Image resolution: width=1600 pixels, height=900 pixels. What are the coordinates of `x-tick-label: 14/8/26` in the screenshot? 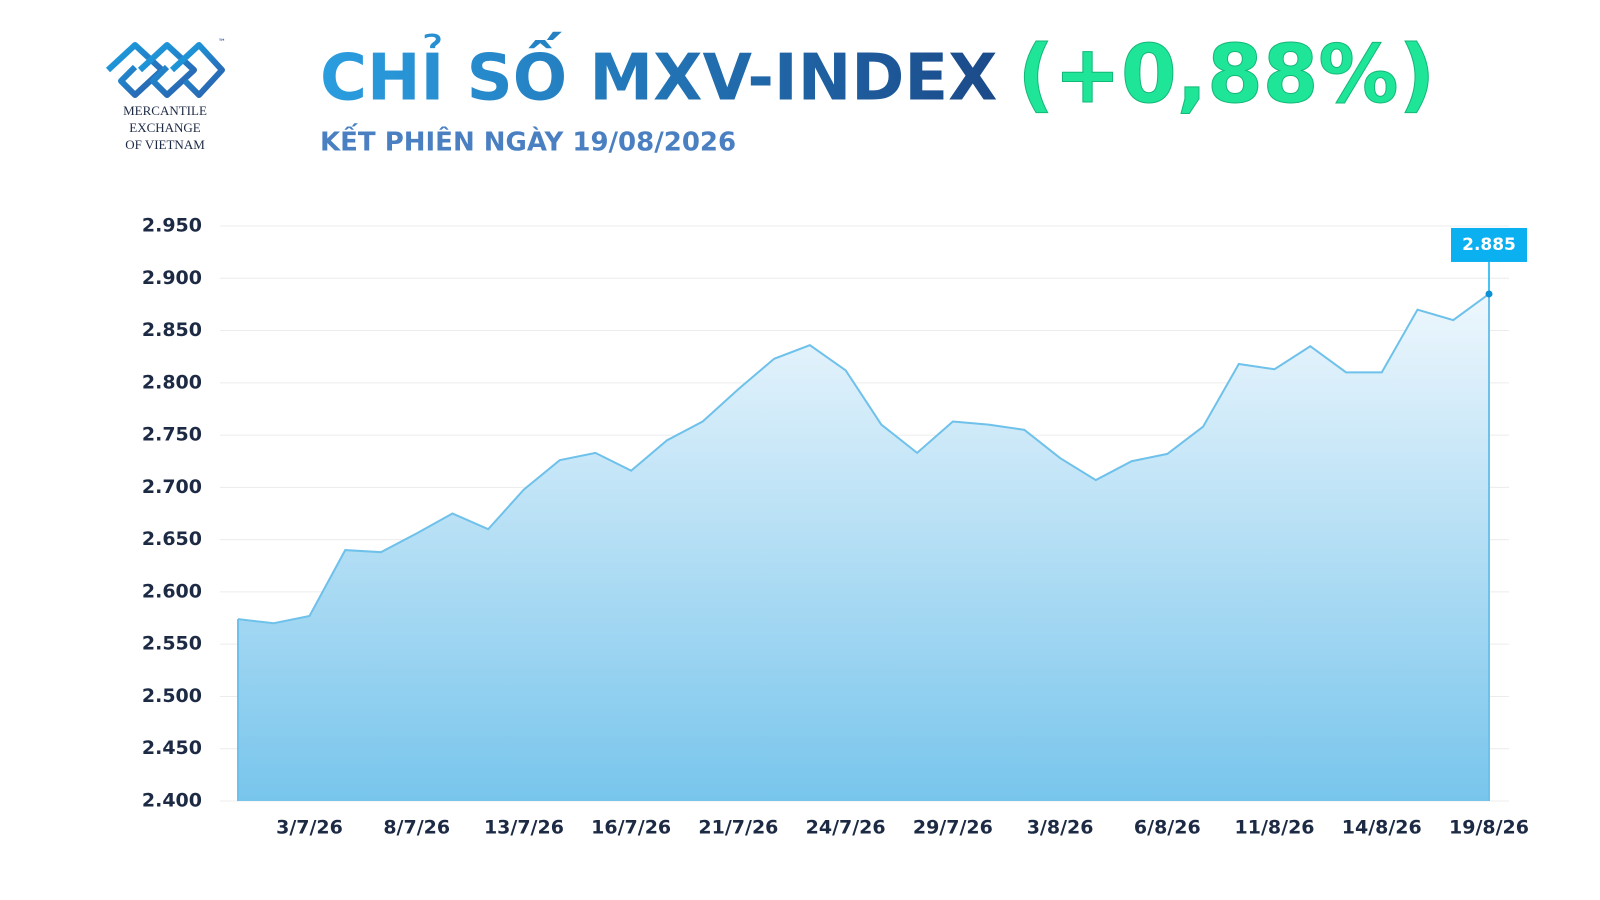 It's located at (1382, 828).